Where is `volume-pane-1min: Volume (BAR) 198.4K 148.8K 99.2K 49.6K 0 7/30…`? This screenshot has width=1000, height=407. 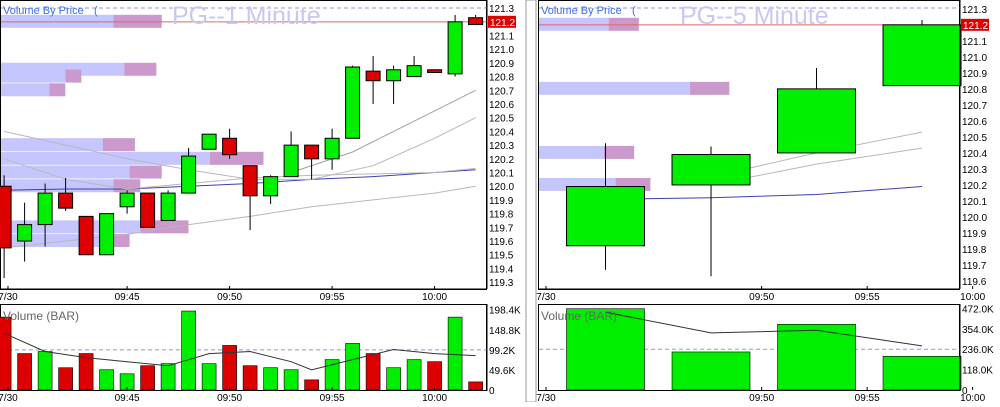 volume-pane-1min: Volume (BAR) 198.4K 148.8K 99.2K 49.6K 0 7/30… is located at coordinates (260, 354).